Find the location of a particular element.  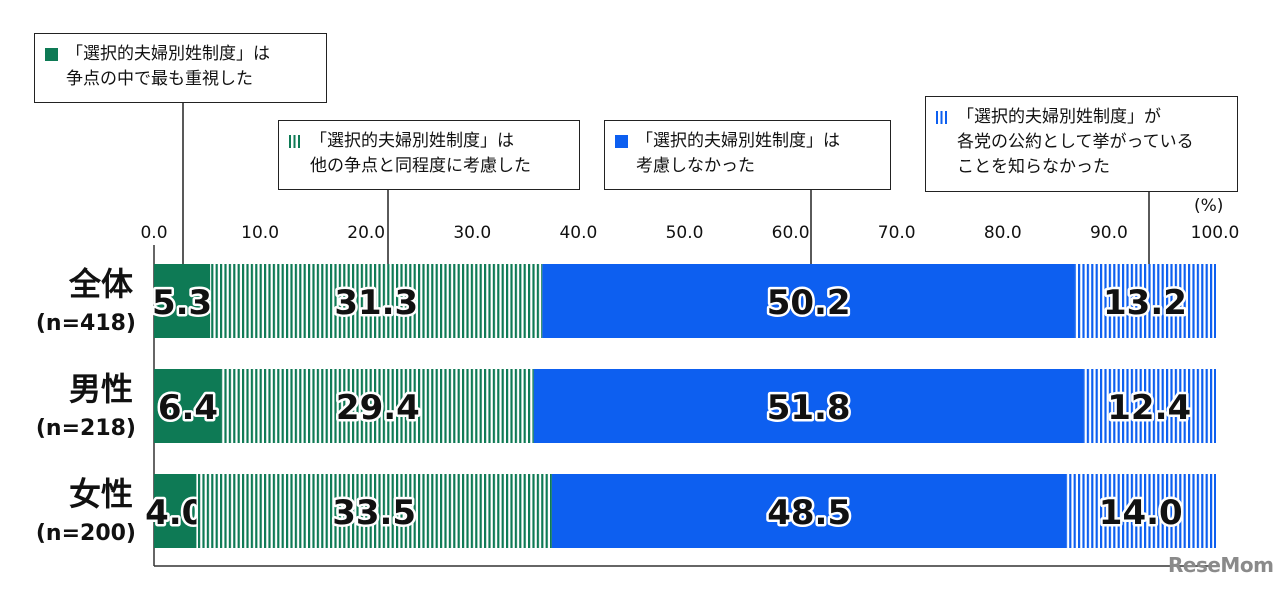

x-tick-label: 20.0 is located at coordinates (366, 233).